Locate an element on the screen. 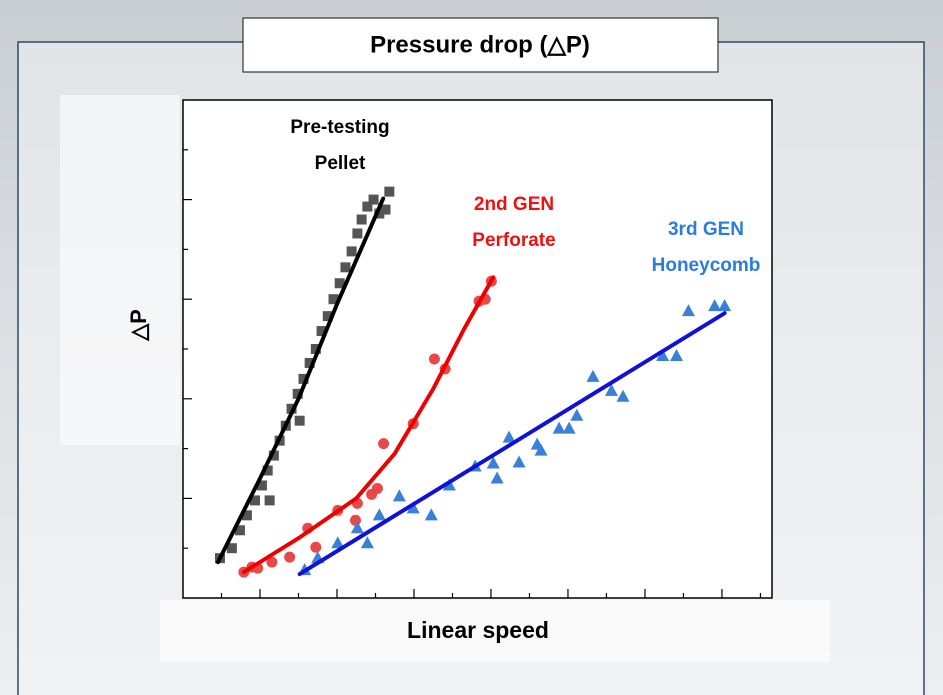  chart-title: Pressure drop (△P) is located at coordinates (480, 44).